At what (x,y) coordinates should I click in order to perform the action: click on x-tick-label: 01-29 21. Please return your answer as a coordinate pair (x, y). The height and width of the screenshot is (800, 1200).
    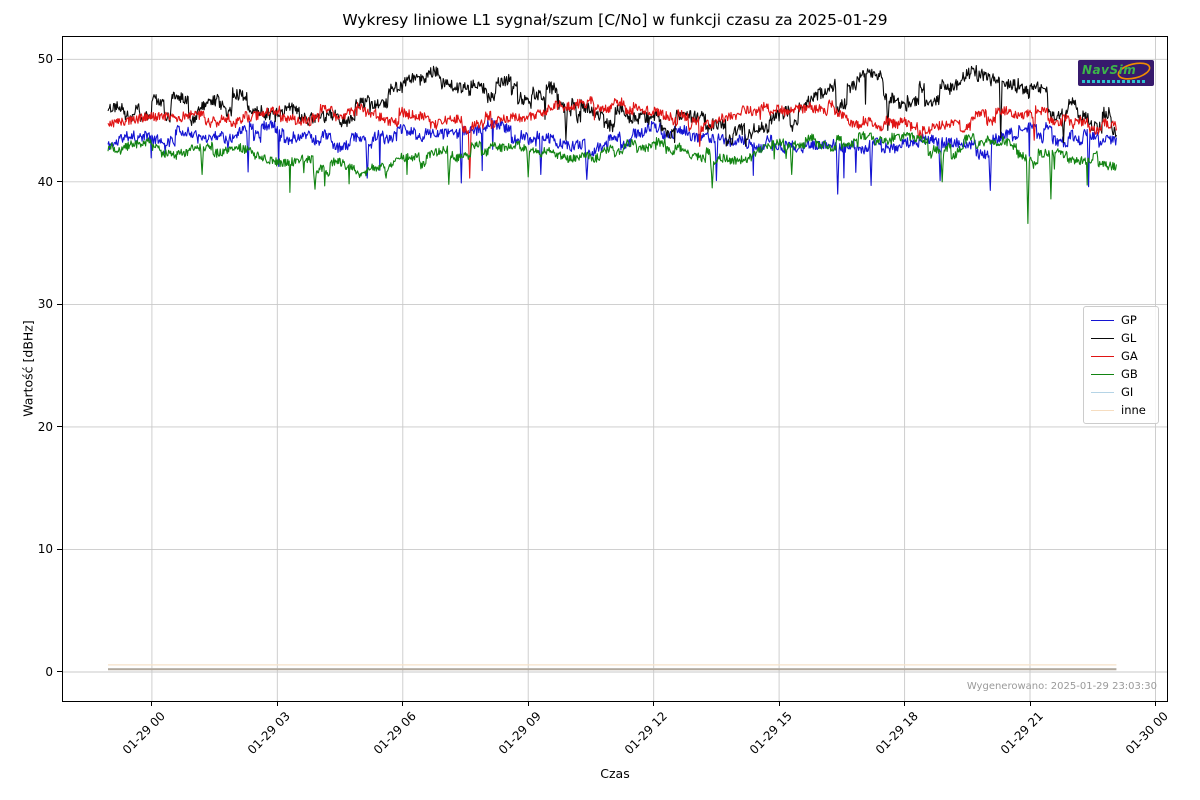
    Looking at the image, I should click on (1021, 733).